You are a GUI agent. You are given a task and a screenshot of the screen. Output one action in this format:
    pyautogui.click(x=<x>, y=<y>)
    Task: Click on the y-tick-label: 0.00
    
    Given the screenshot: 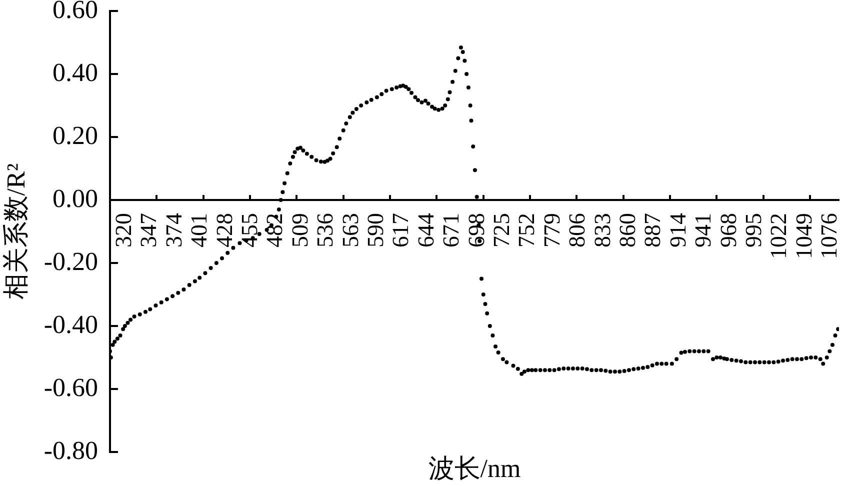 What is the action you would take?
    pyautogui.click(x=75, y=198)
    